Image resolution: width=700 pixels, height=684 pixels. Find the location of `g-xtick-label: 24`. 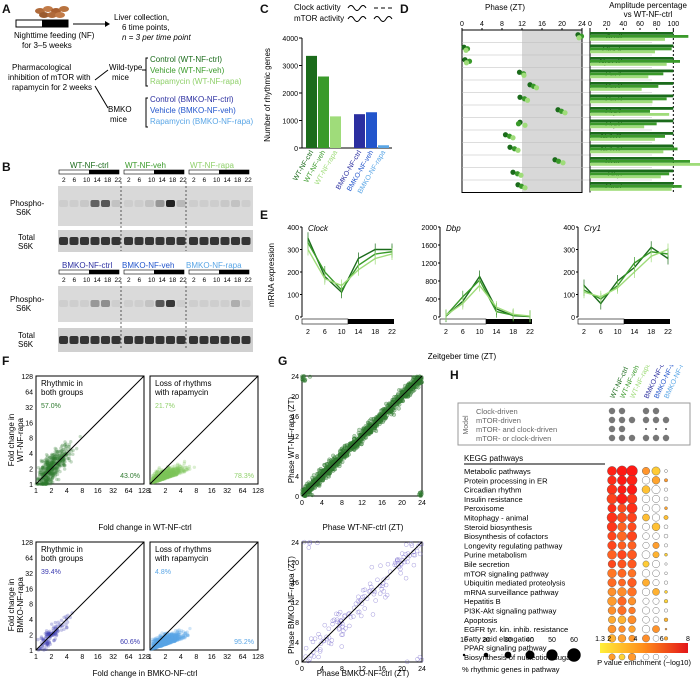

g-xtick-label: 24 is located at coordinates (422, 669).